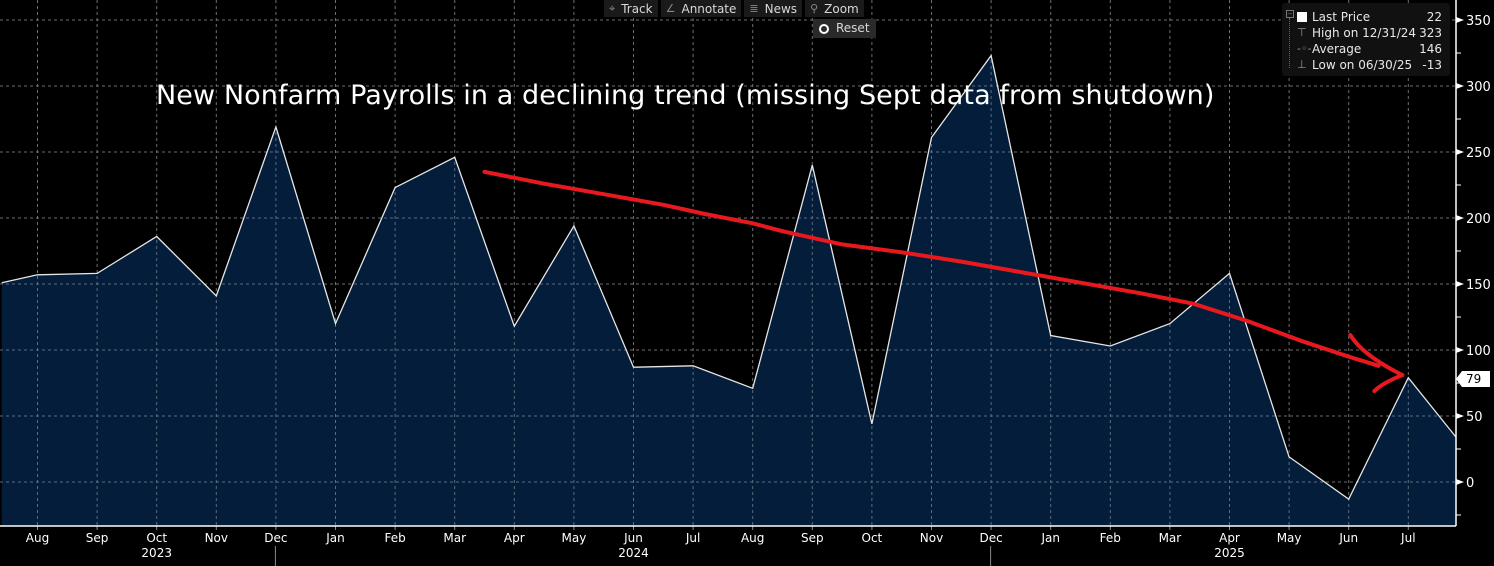 The height and width of the screenshot is (566, 1494). What do you see at coordinates (1478, 351) in the screenshot?
I see `y-tick-label: 100` at bounding box center [1478, 351].